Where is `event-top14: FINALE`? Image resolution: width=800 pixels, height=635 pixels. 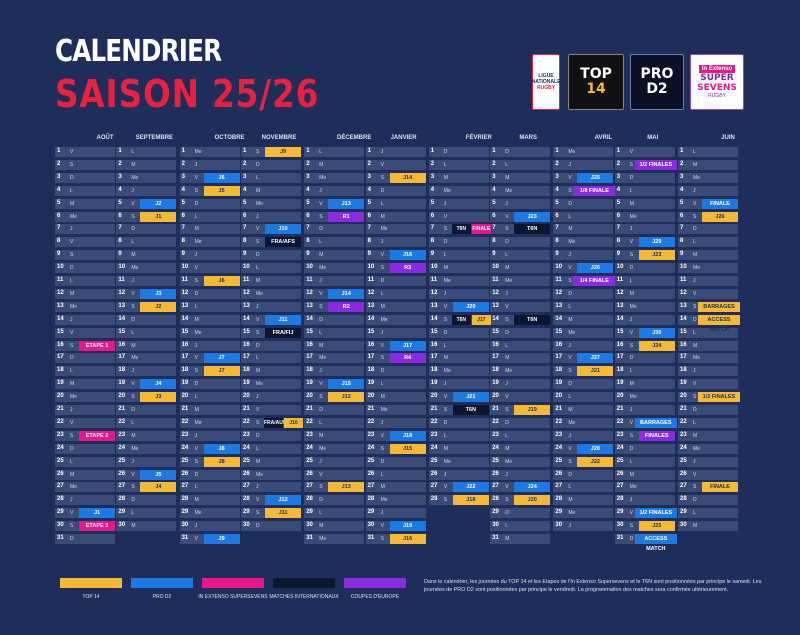
event-top14: FINALE is located at coordinates (720, 487).